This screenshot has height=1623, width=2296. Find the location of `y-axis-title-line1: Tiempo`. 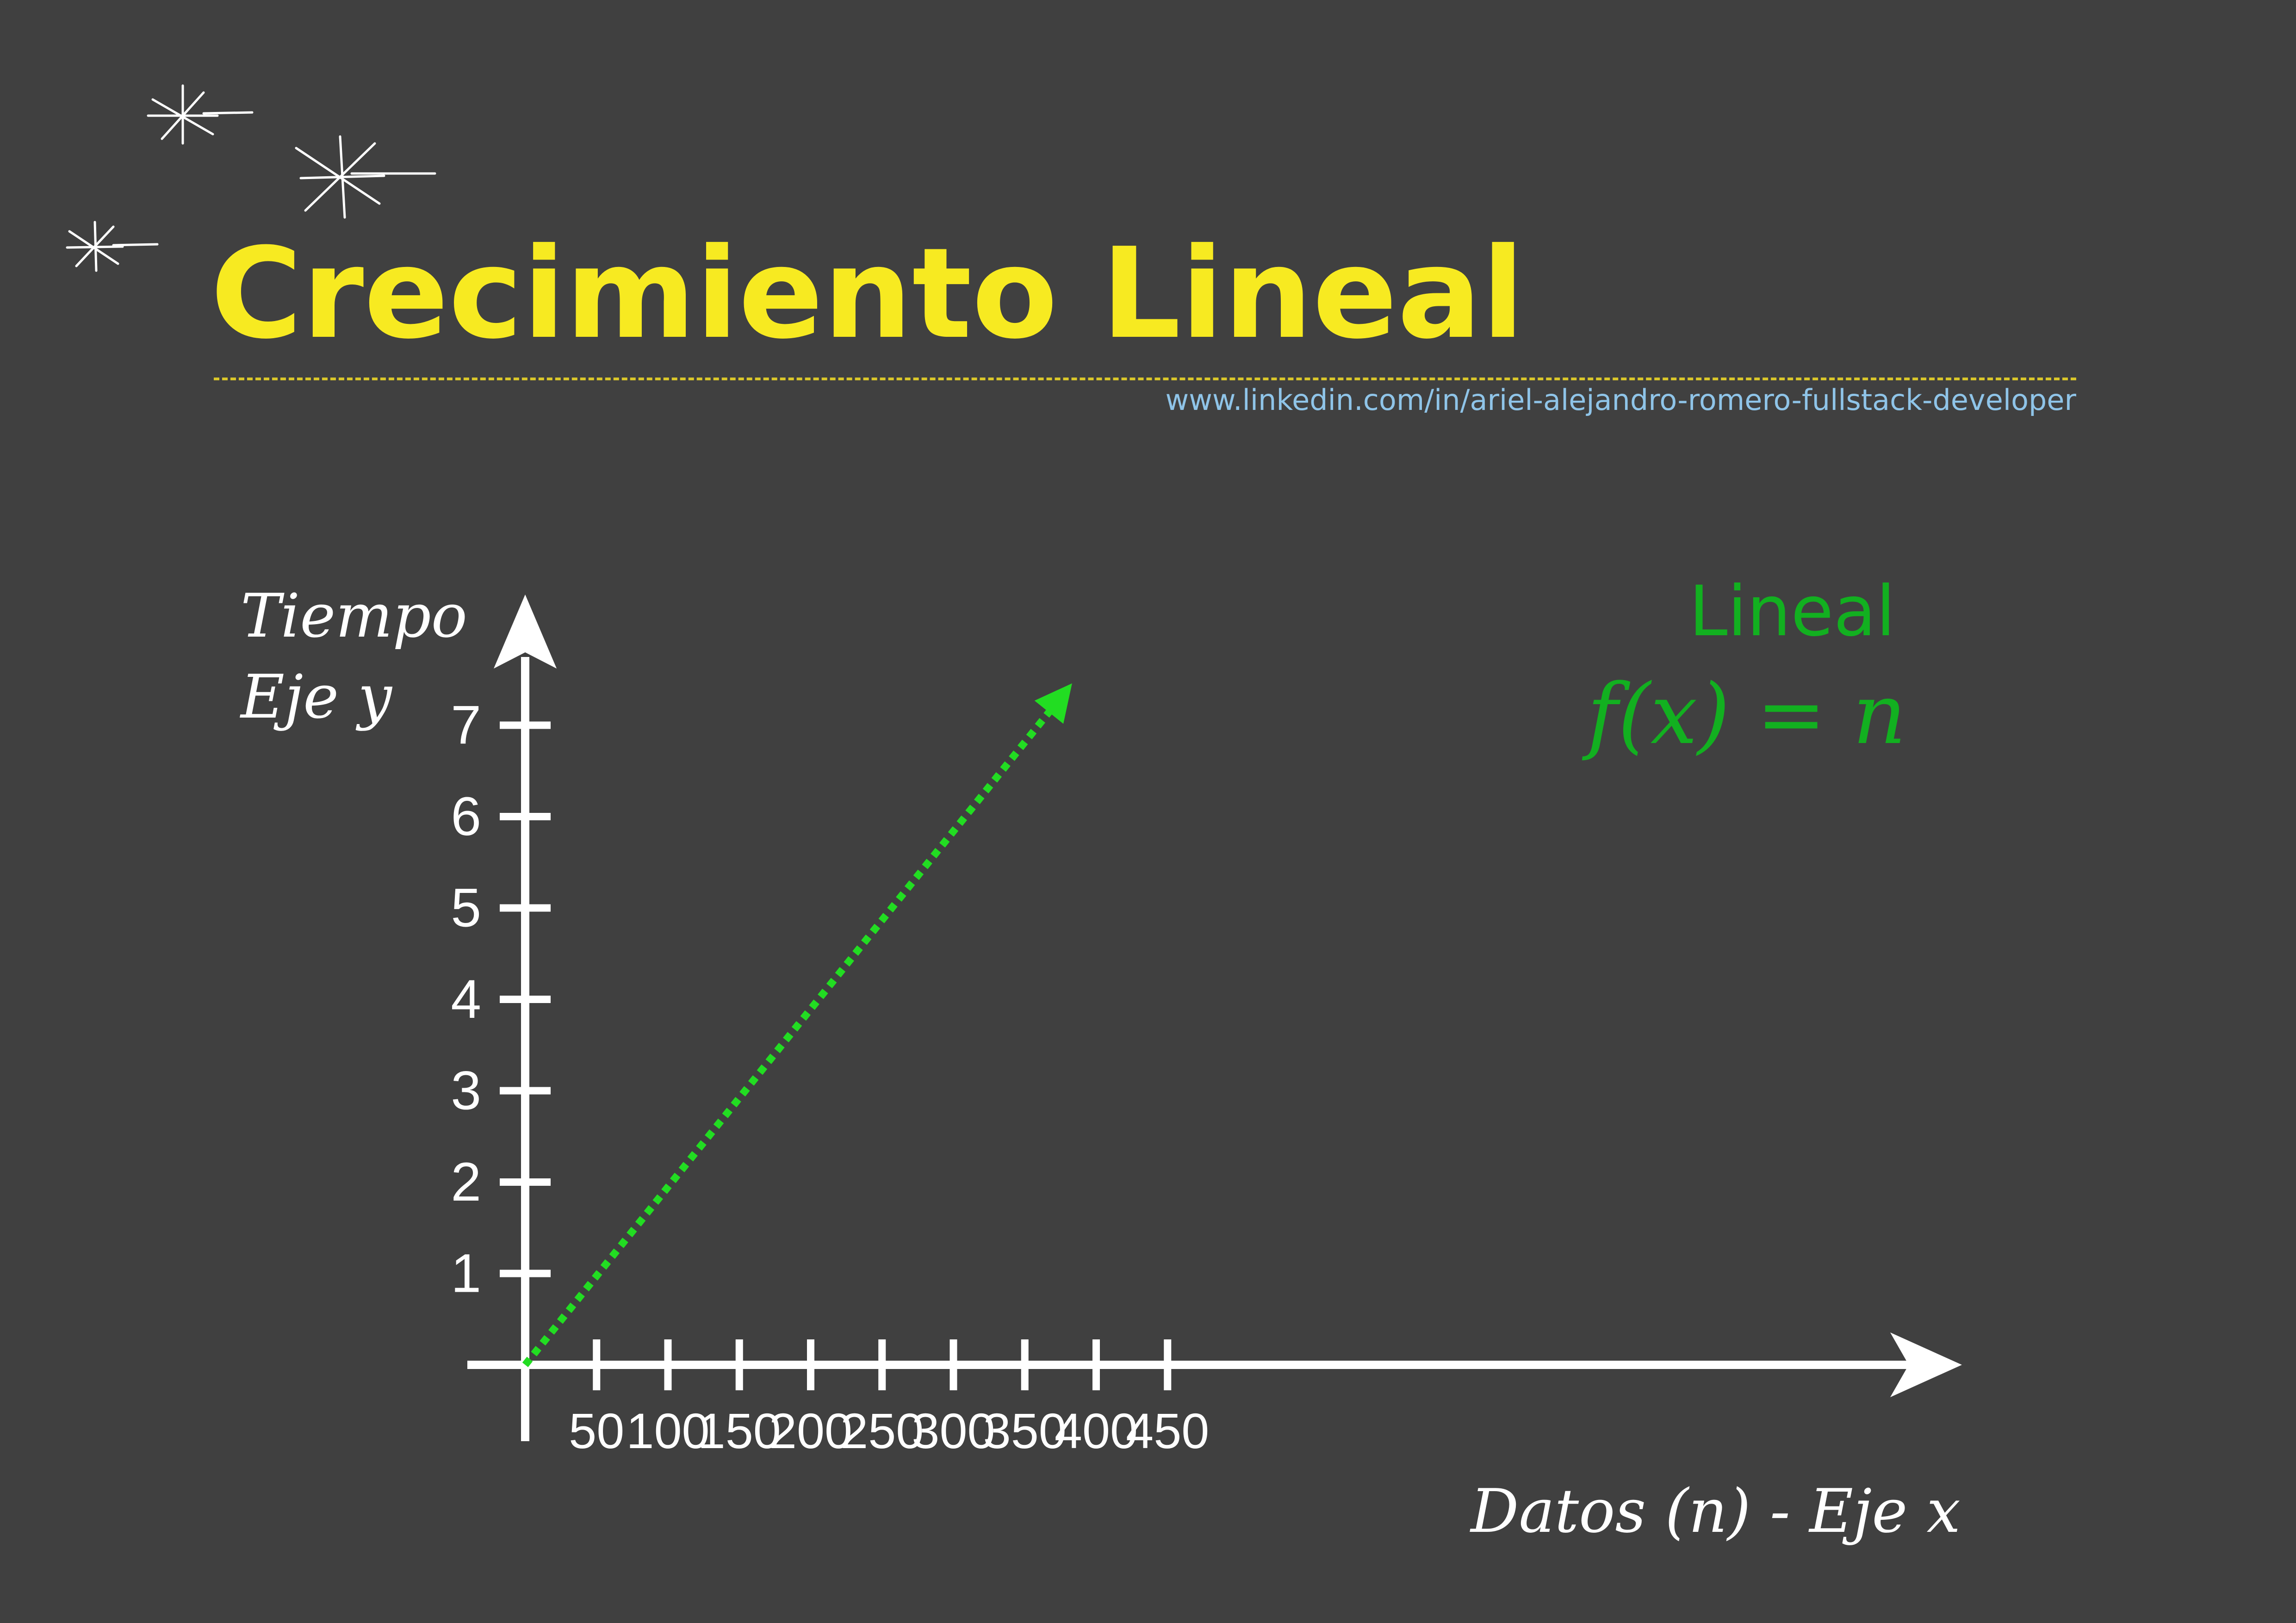

y-axis-title-line1: Tiempo is located at coordinates (354, 616).